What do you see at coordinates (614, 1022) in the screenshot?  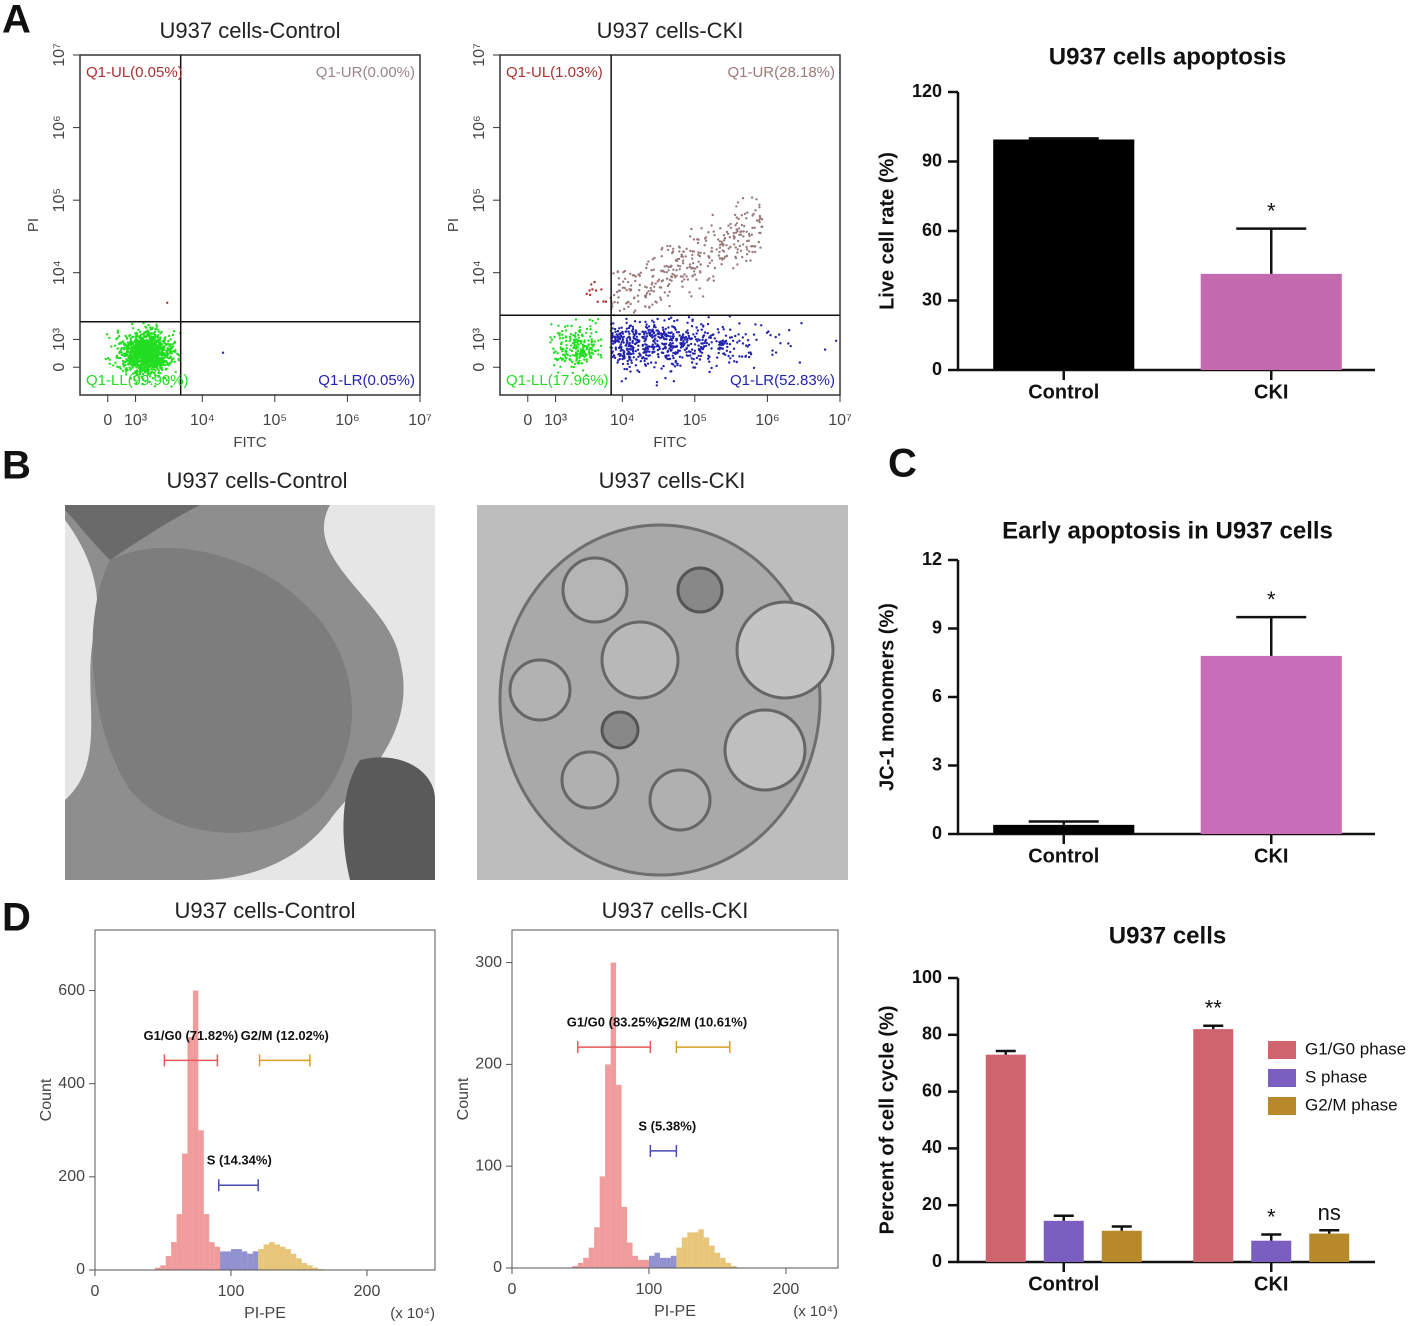 I see `gate-label: G1/G0 (83.25%)` at bounding box center [614, 1022].